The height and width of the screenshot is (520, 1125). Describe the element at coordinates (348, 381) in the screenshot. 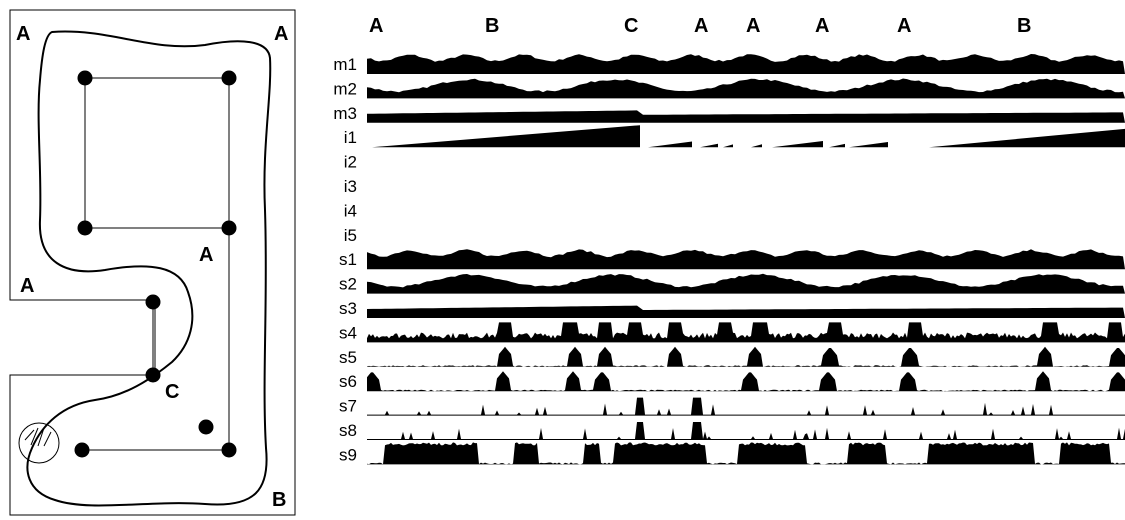

I see `row-label-s6: s6` at that location.